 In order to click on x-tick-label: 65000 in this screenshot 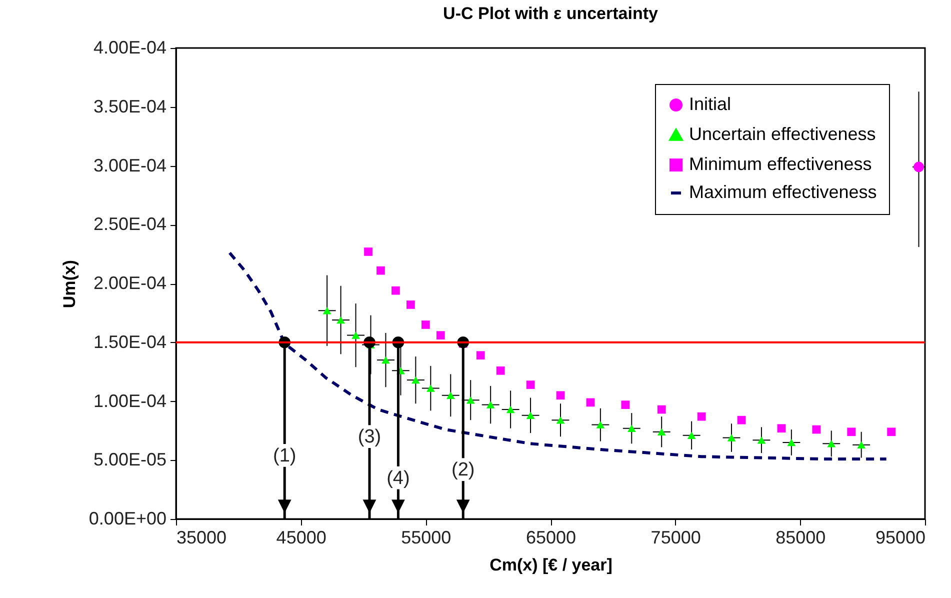, I will do `click(551, 538)`.